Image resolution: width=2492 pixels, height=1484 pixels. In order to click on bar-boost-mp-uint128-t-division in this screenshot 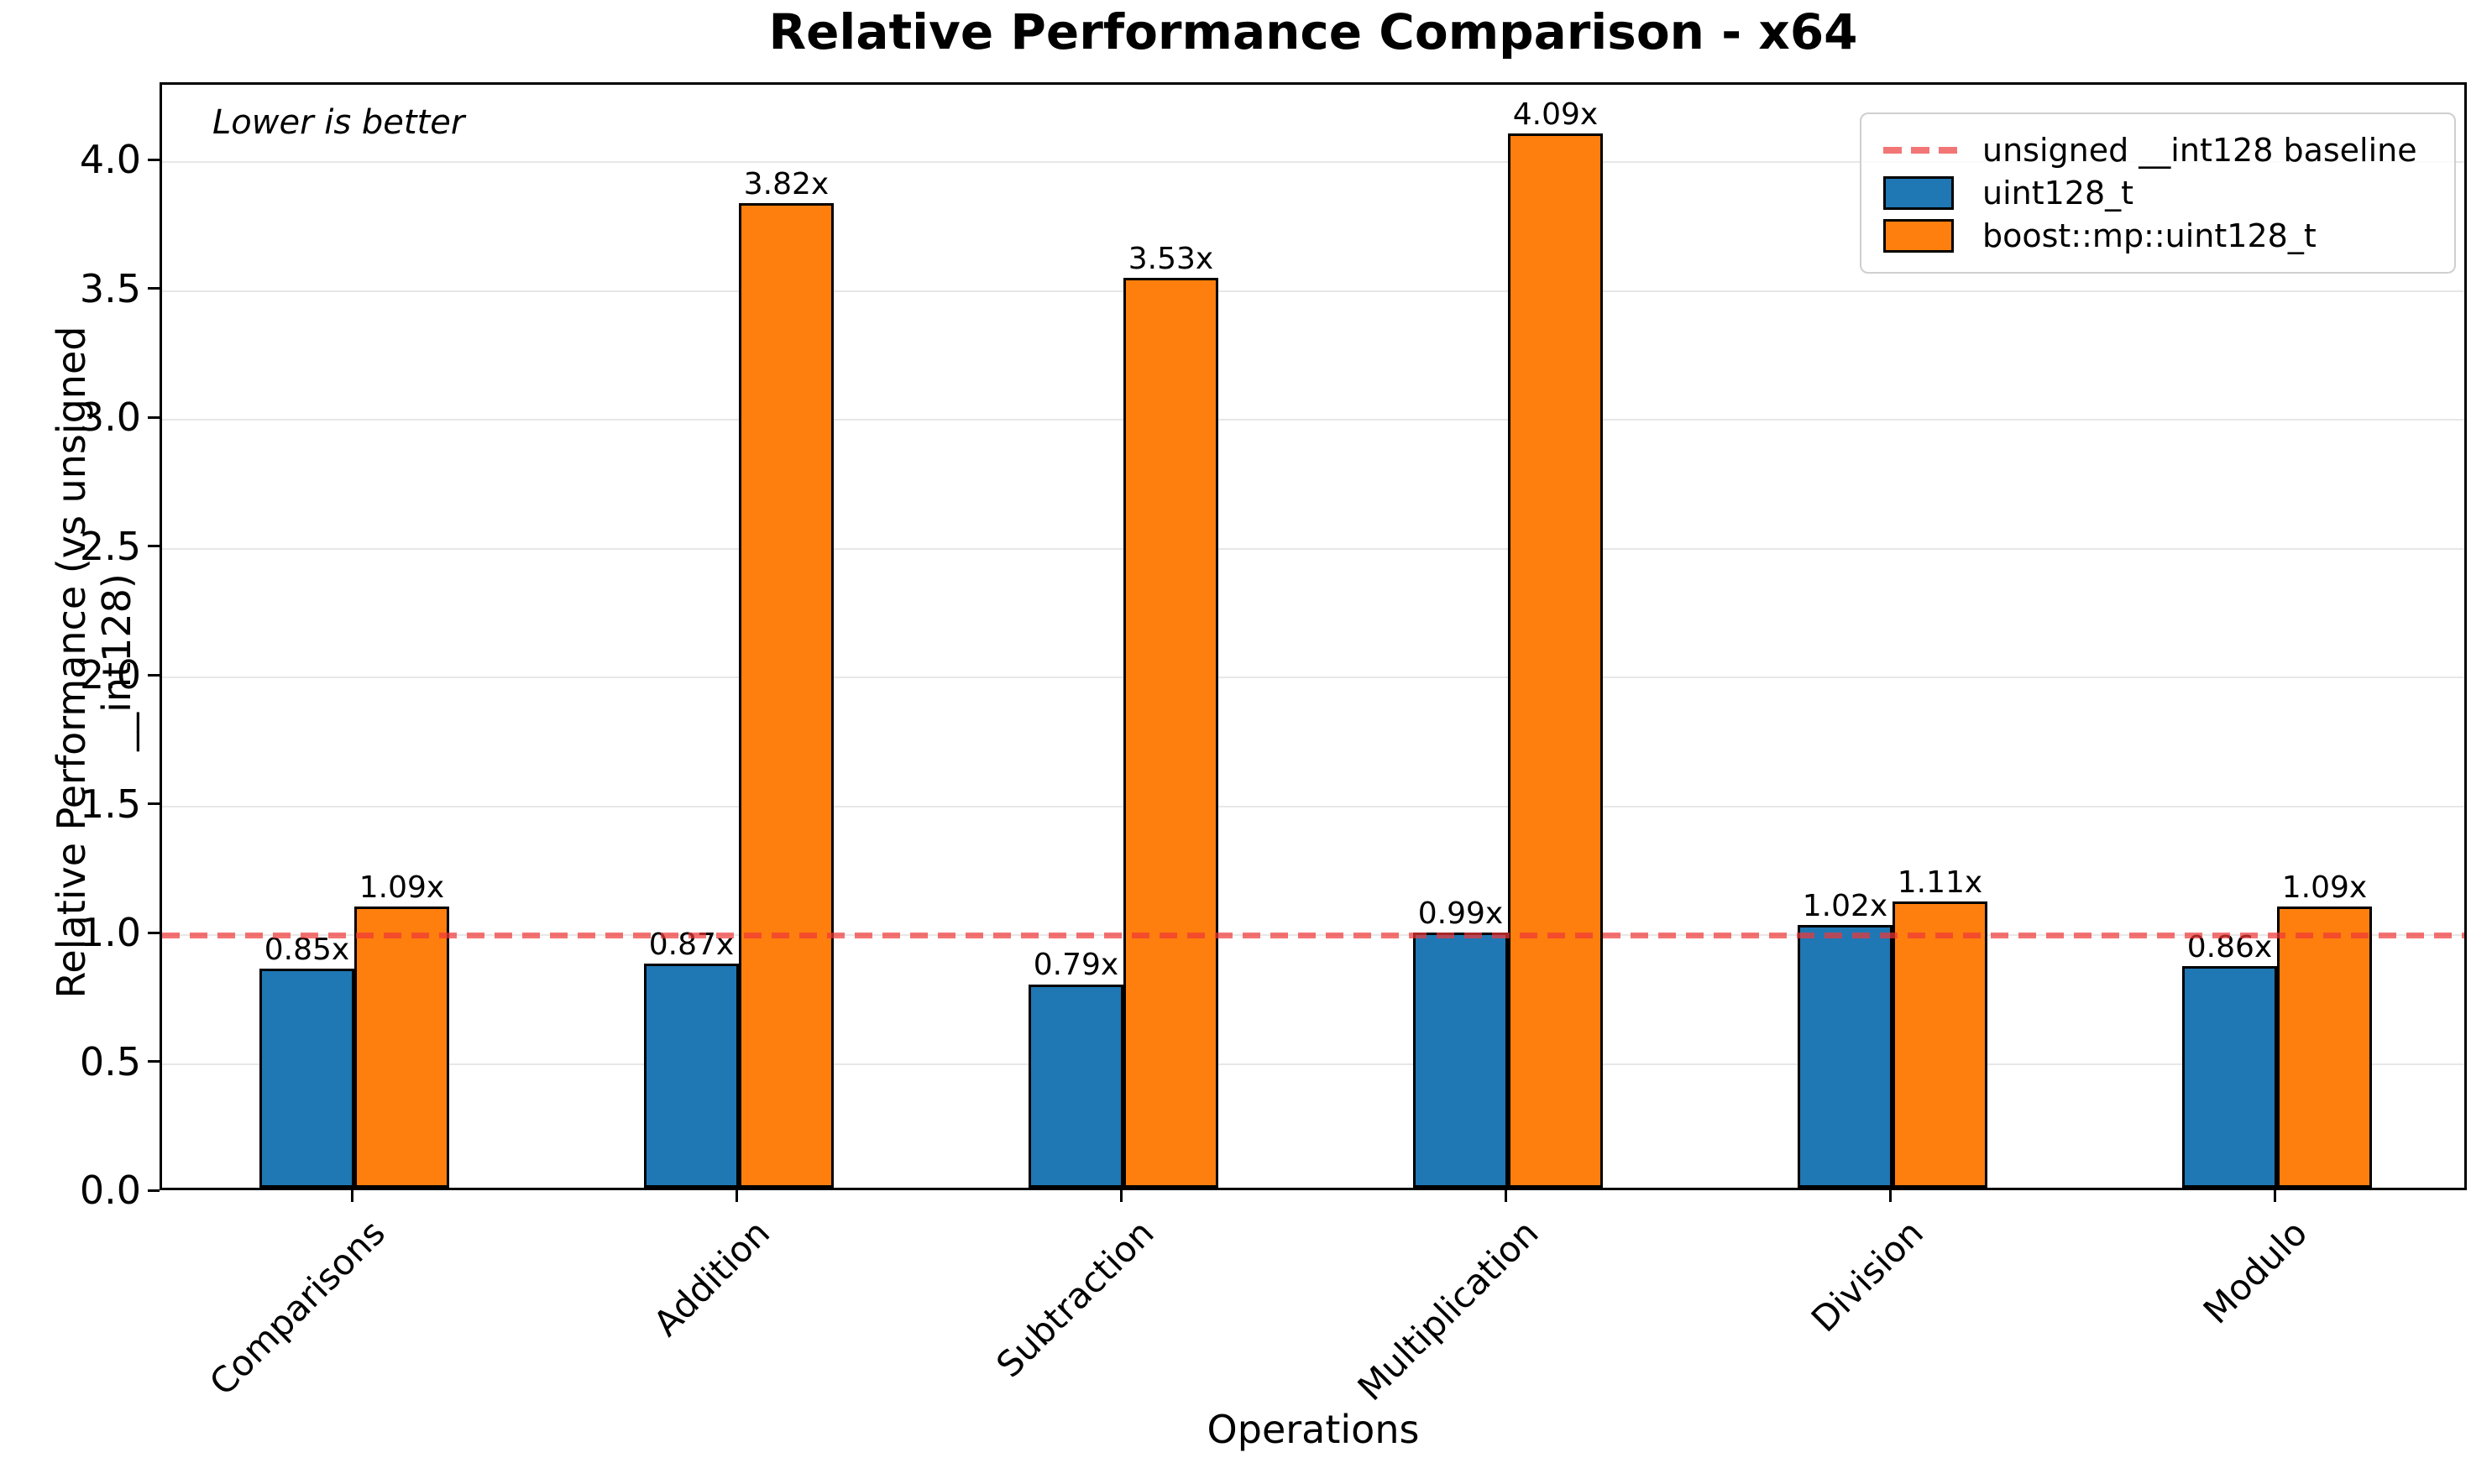, I will do `click(1940, 1044)`.